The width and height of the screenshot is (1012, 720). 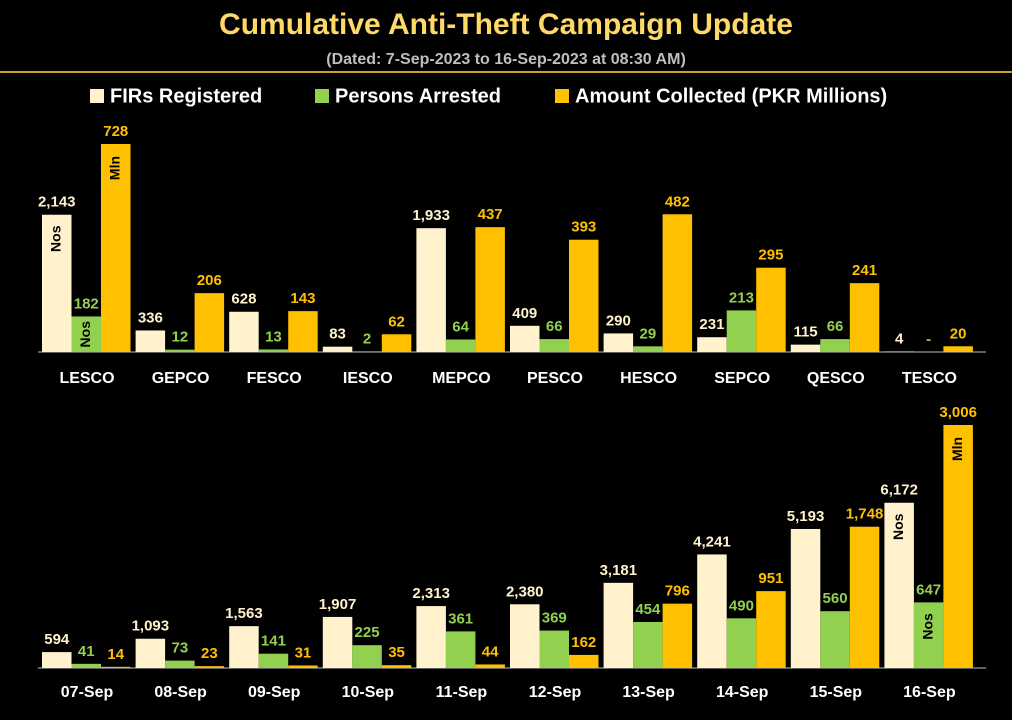 What do you see at coordinates (57, 202) in the screenshot?
I see `data-label: 2,143` at bounding box center [57, 202].